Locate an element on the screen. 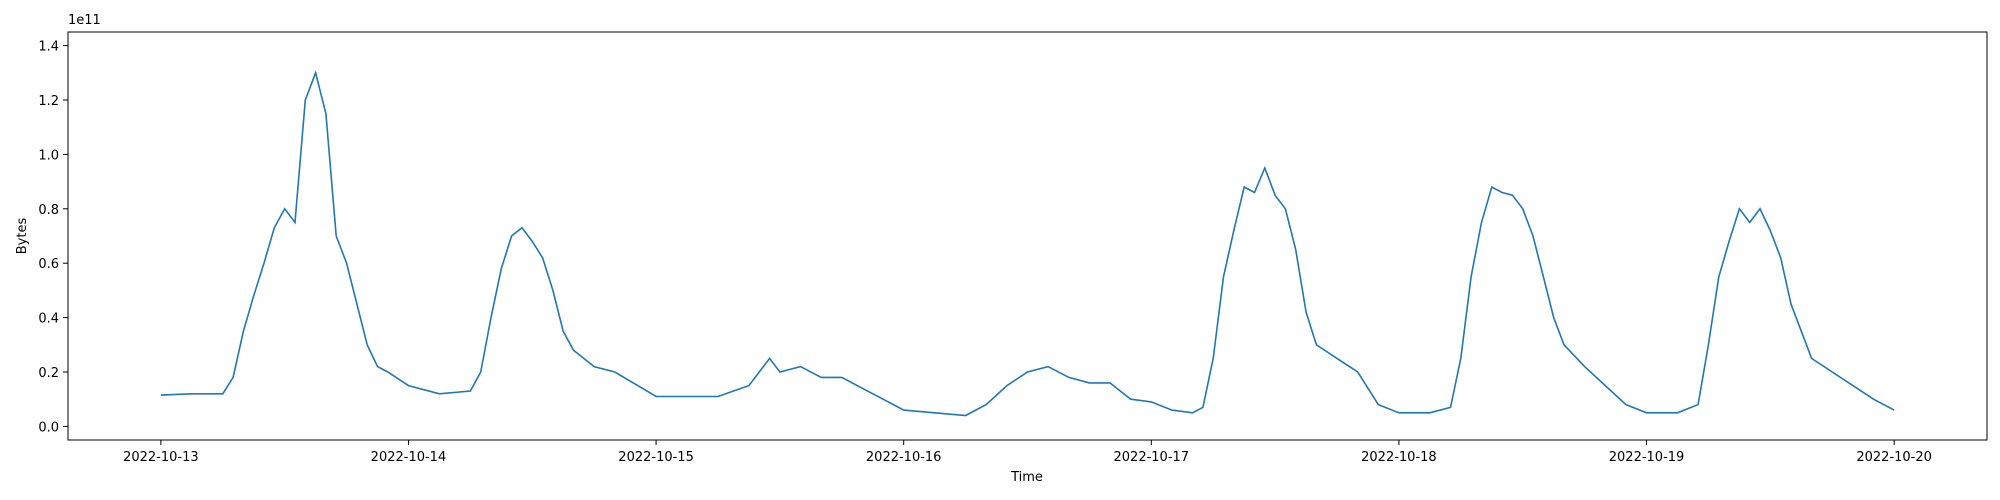 Image resolution: width=2000 pixels, height=500 pixels. y-tick-label: 1.2 is located at coordinates (48, 101).